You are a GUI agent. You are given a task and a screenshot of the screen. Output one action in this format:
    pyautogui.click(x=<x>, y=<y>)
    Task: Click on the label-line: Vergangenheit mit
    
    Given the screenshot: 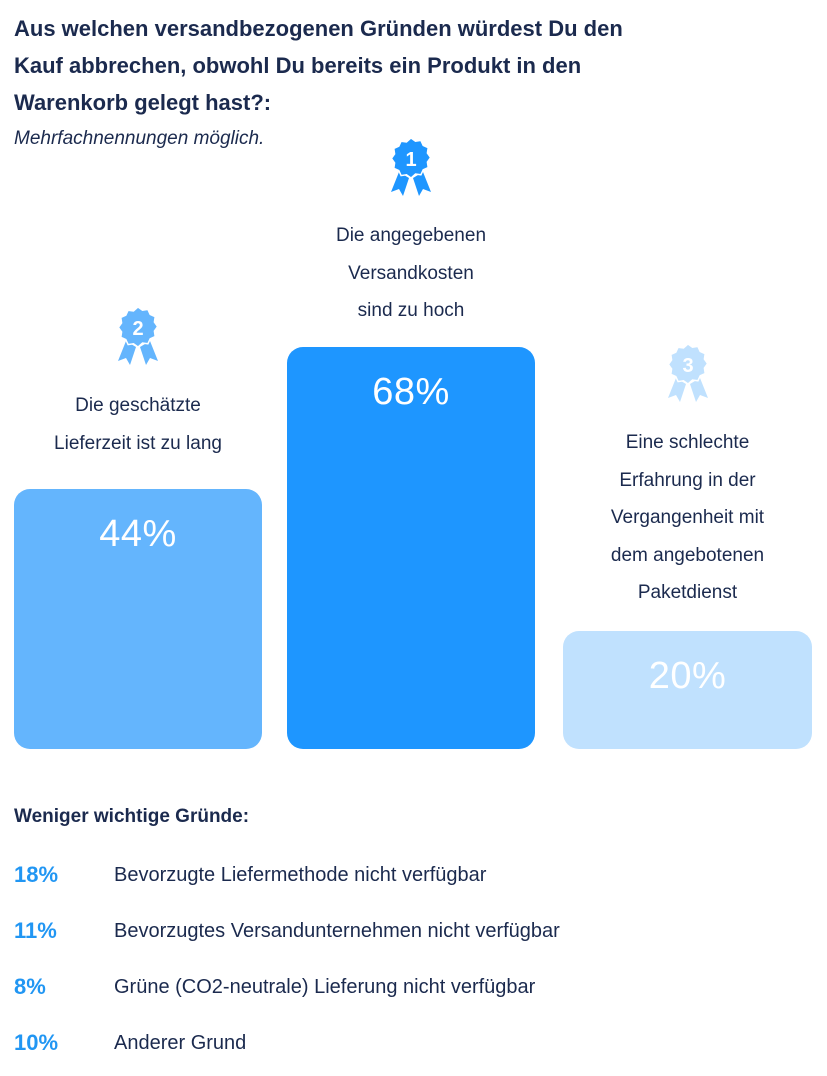 What is the action you would take?
    pyautogui.click(x=687, y=517)
    